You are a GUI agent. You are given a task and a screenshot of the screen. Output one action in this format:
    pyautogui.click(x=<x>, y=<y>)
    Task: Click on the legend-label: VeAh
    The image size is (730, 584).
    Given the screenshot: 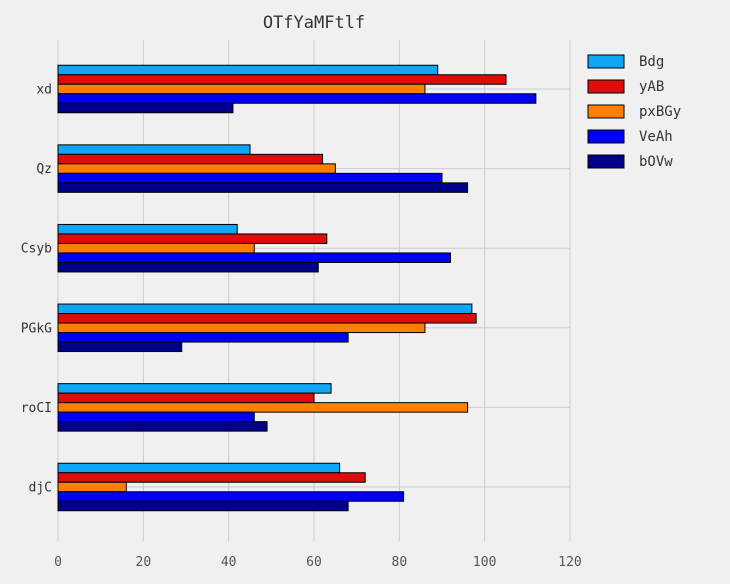 What is the action you would take?
    pyautogui.click(x=656, y=137)
    